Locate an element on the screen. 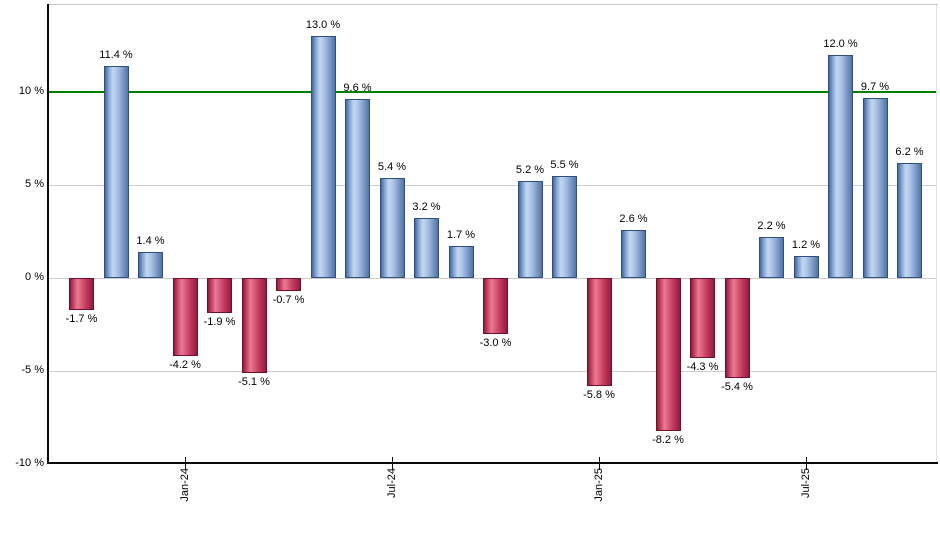 The height and width of the screenshot is (550, 940). bar-value-label: 2.2 % is located at coordinates (771, 226).